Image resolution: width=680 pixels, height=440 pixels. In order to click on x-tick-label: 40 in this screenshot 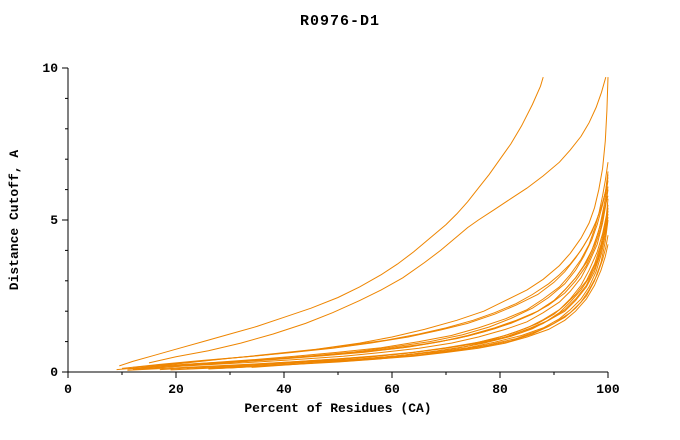, I will do `click(284, 389)`.